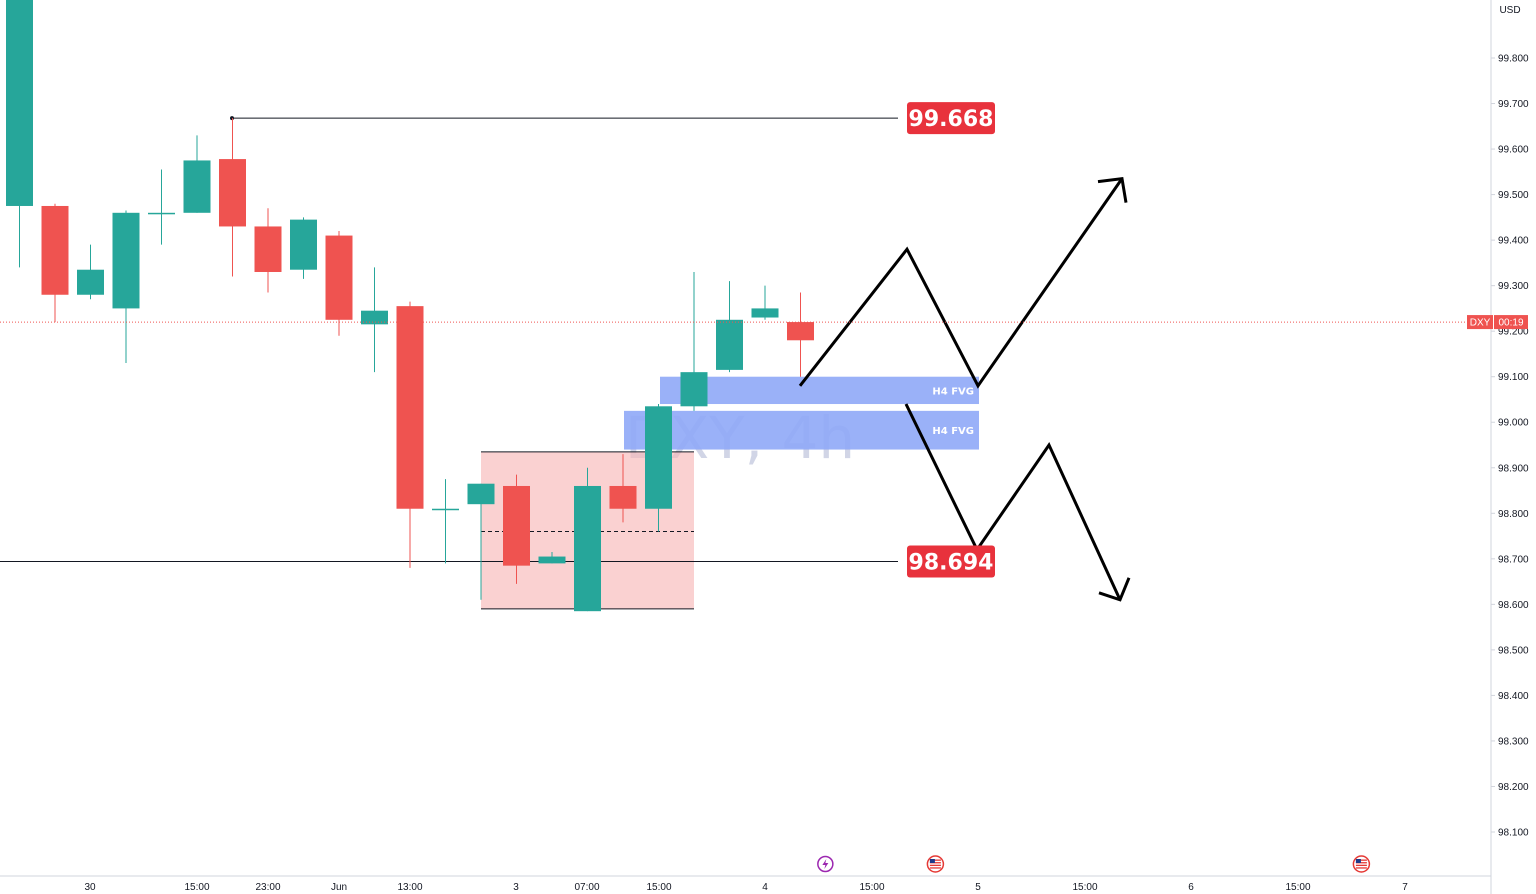 This screenshot has width=1536, height=894. I want to click on price-tick-label: 99.600, so click(1513, 150).